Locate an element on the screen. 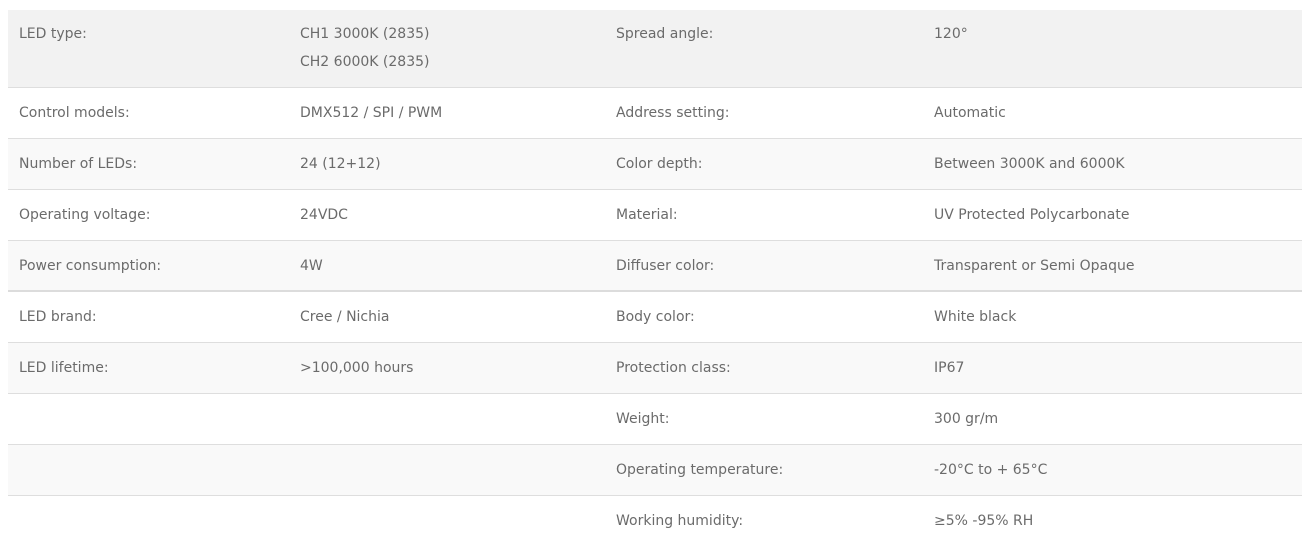 The width and height of the screenshot is (1308, 546). spec-value: Automatic is located at coordinates (1112, 113).